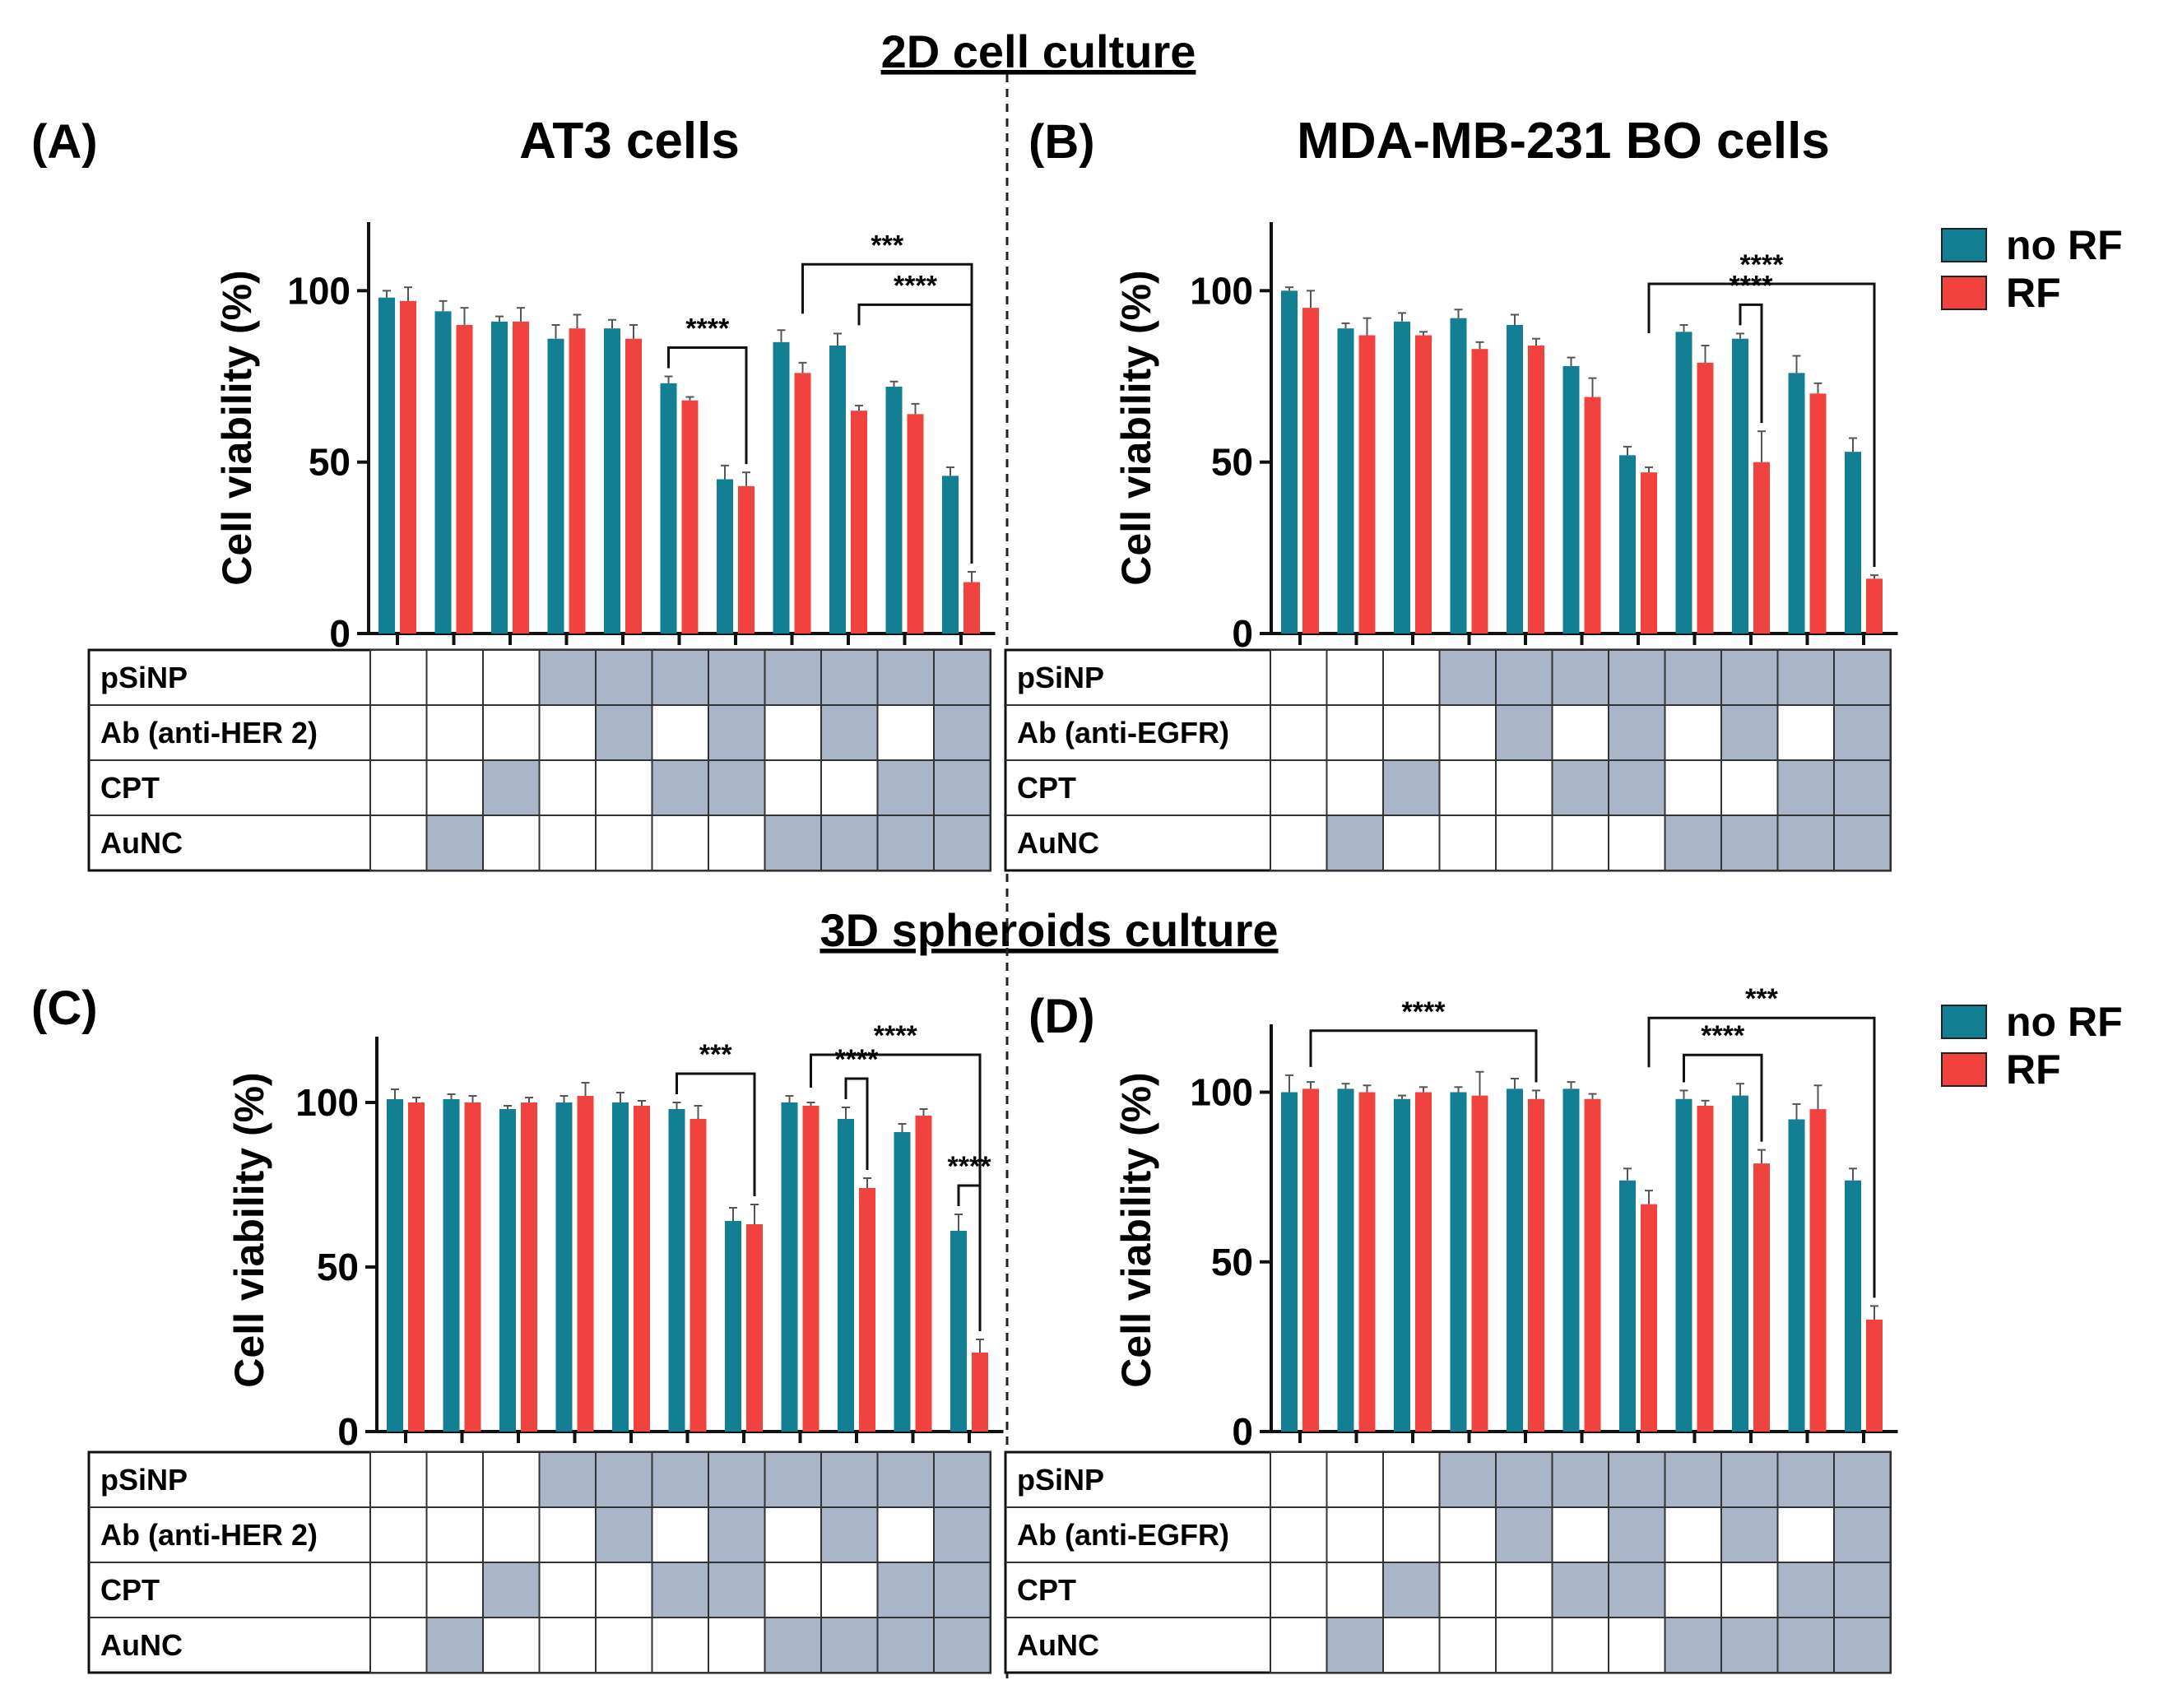 The height and width of the screenshot is (1708, 2173). I want to click on panel-letter: (A), so click(64, 142).